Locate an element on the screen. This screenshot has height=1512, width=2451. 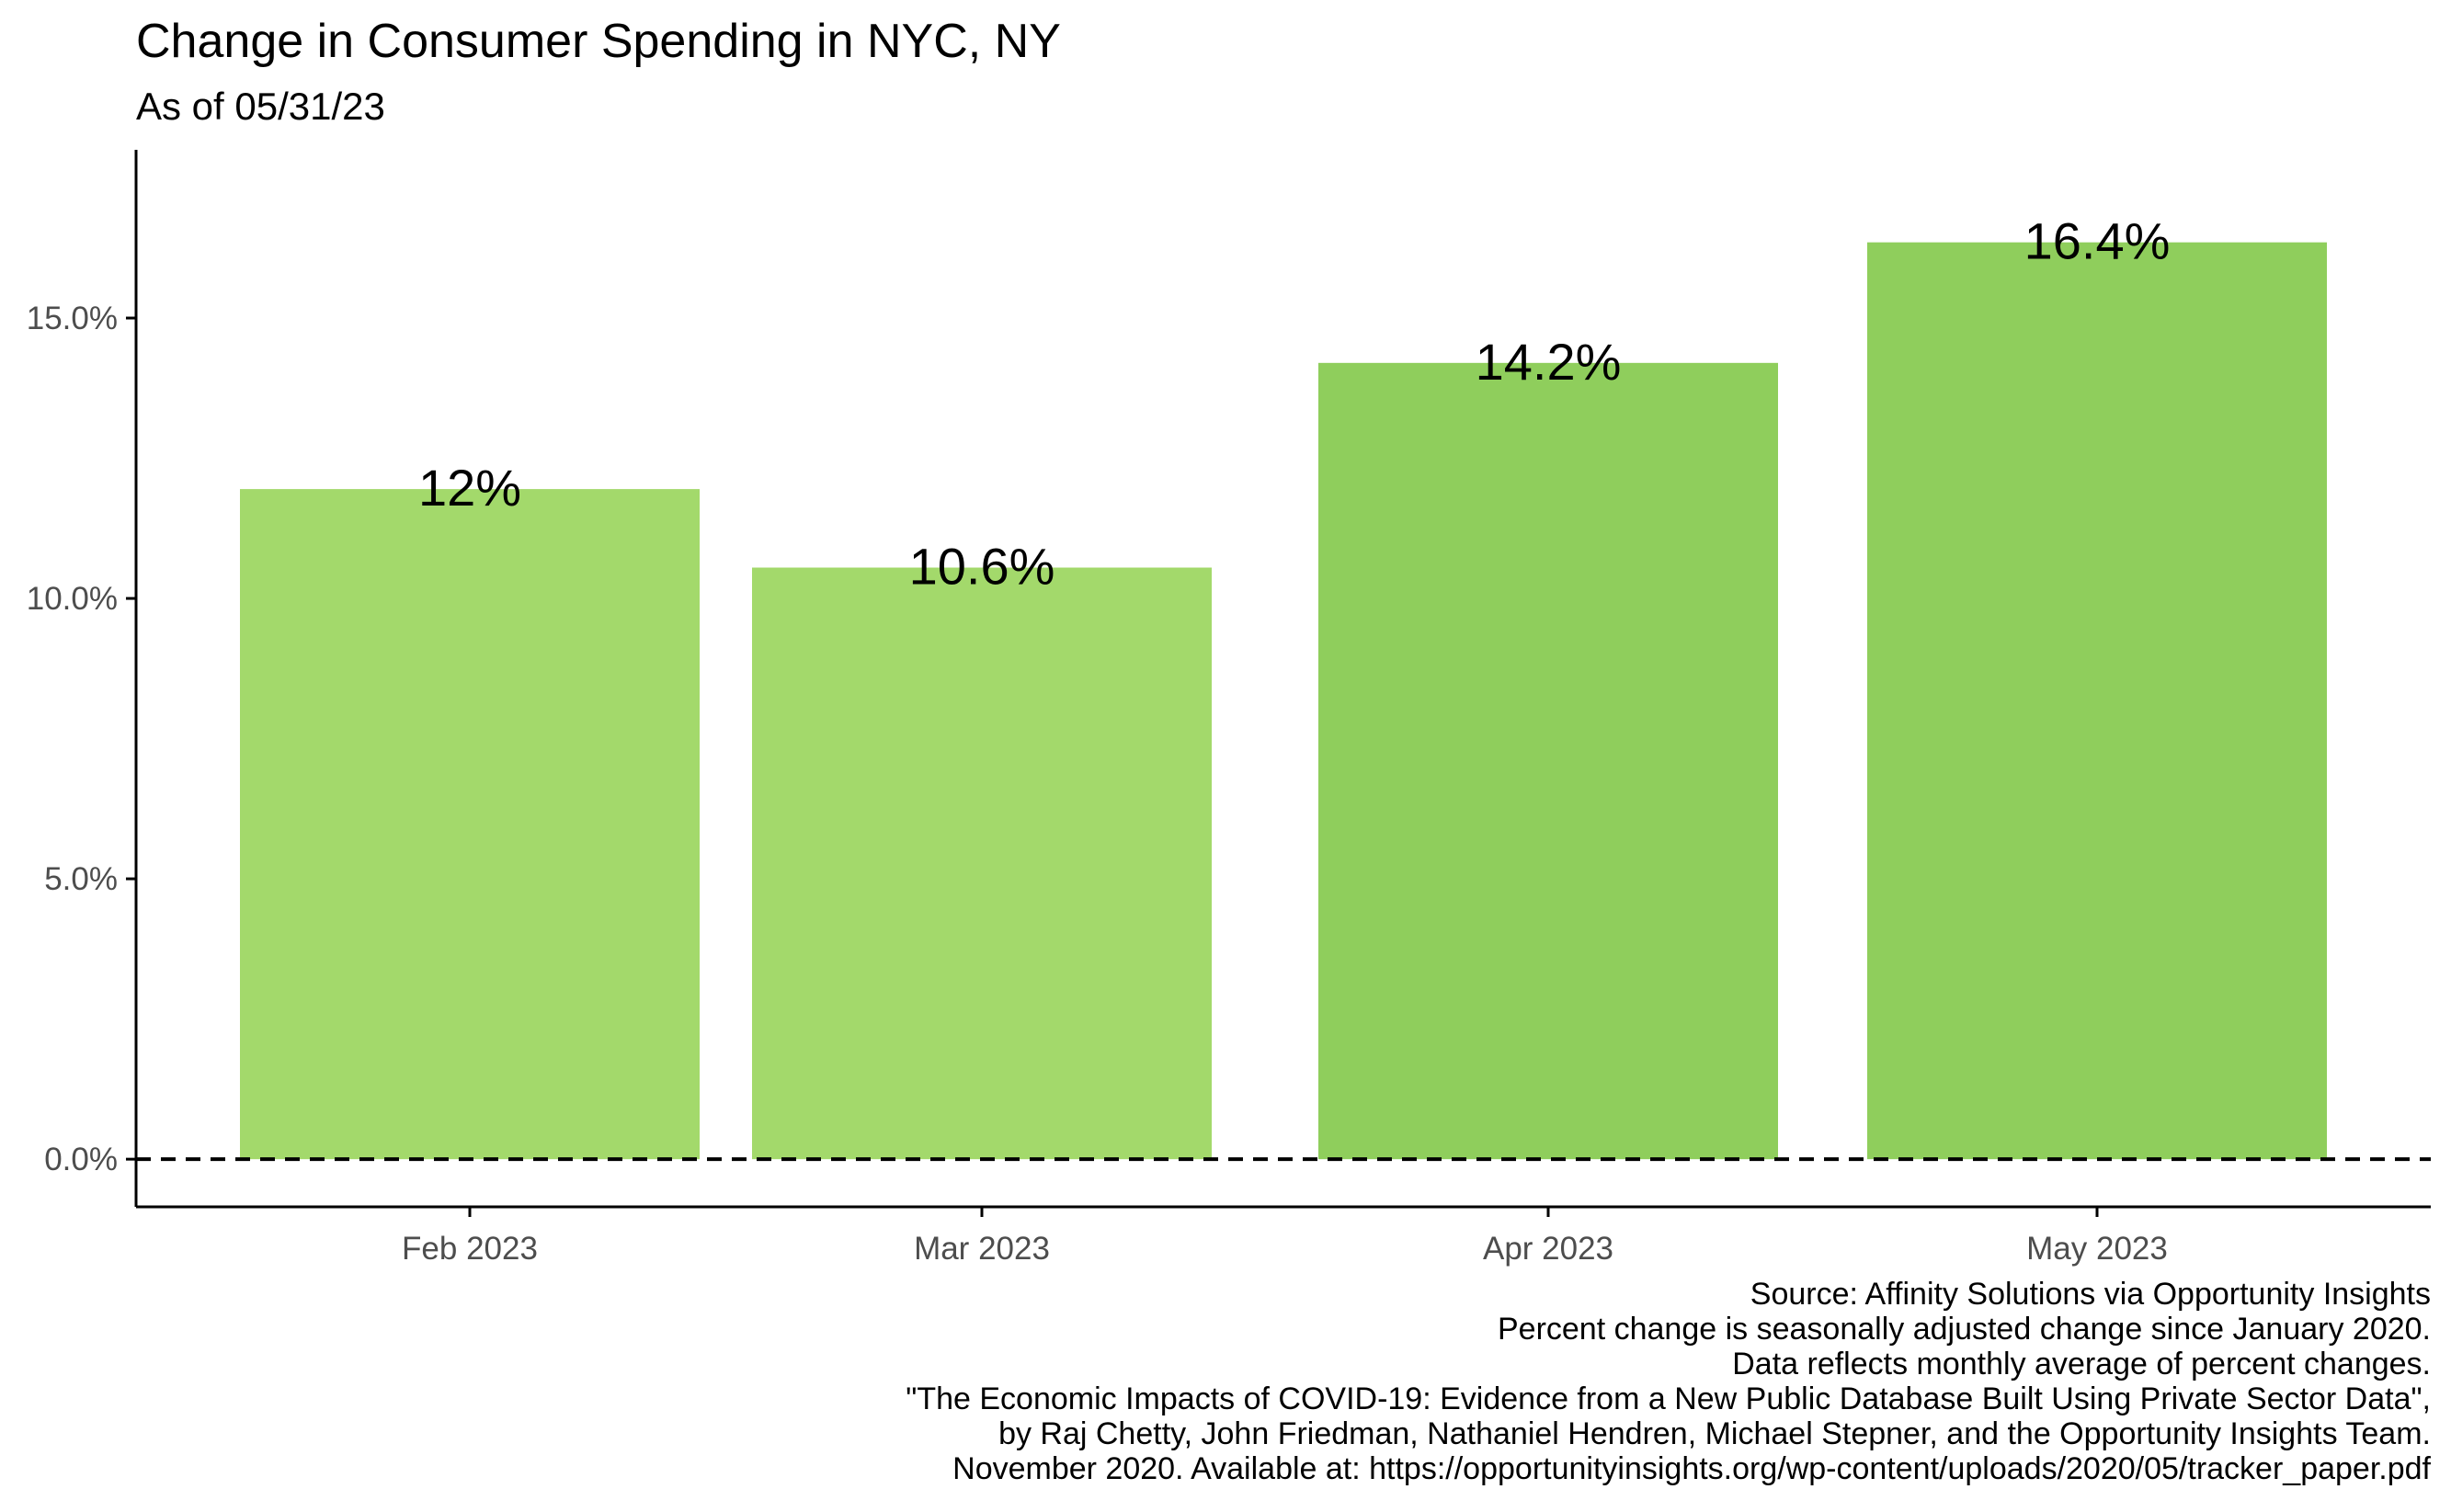
y-tick-label: 0.0% is located at coordinates (81, 1159).